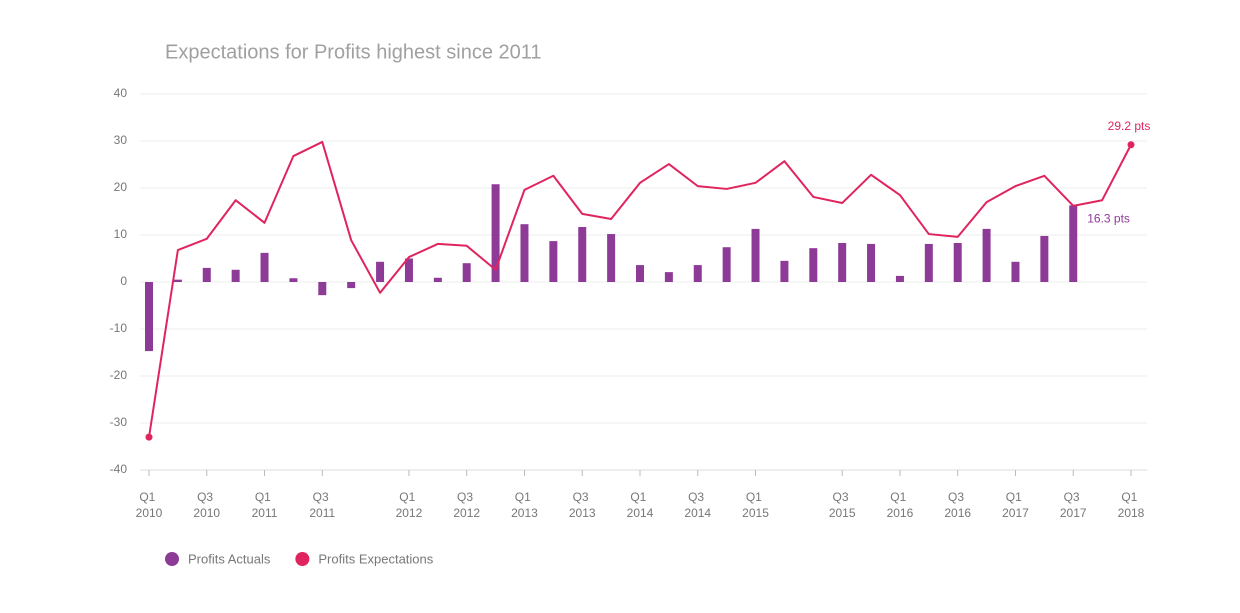 The image size is (1240, 613). I want to click on x-tick-label: Q1 2015, so click(755, 505).